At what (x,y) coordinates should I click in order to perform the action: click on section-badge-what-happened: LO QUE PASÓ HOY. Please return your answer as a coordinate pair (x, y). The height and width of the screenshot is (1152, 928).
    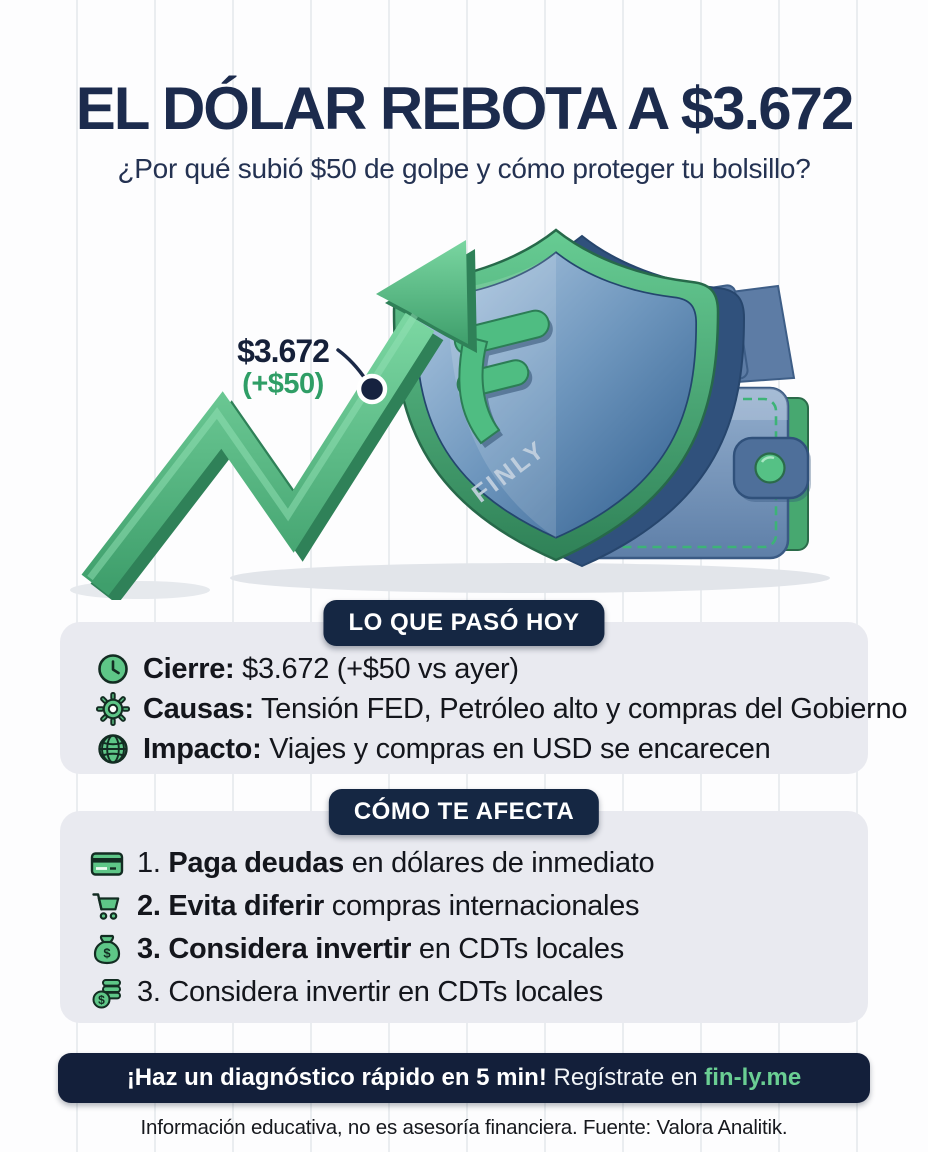
    Looking at the image, I should click on (464, 623).